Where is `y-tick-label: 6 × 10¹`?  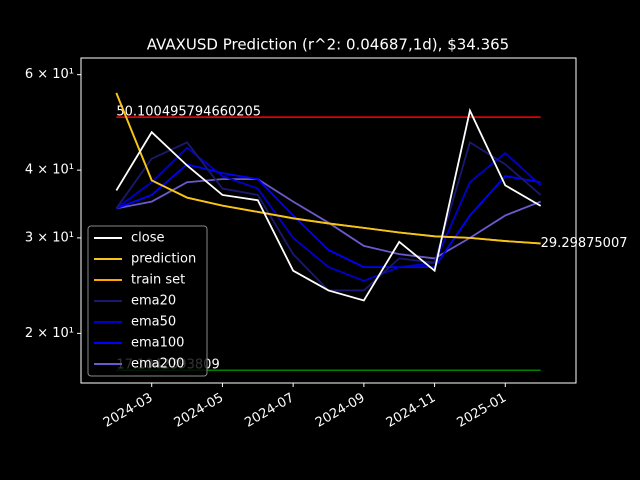
y-tick-label: 6 × 10¹ is located at coordinates (49, 74).